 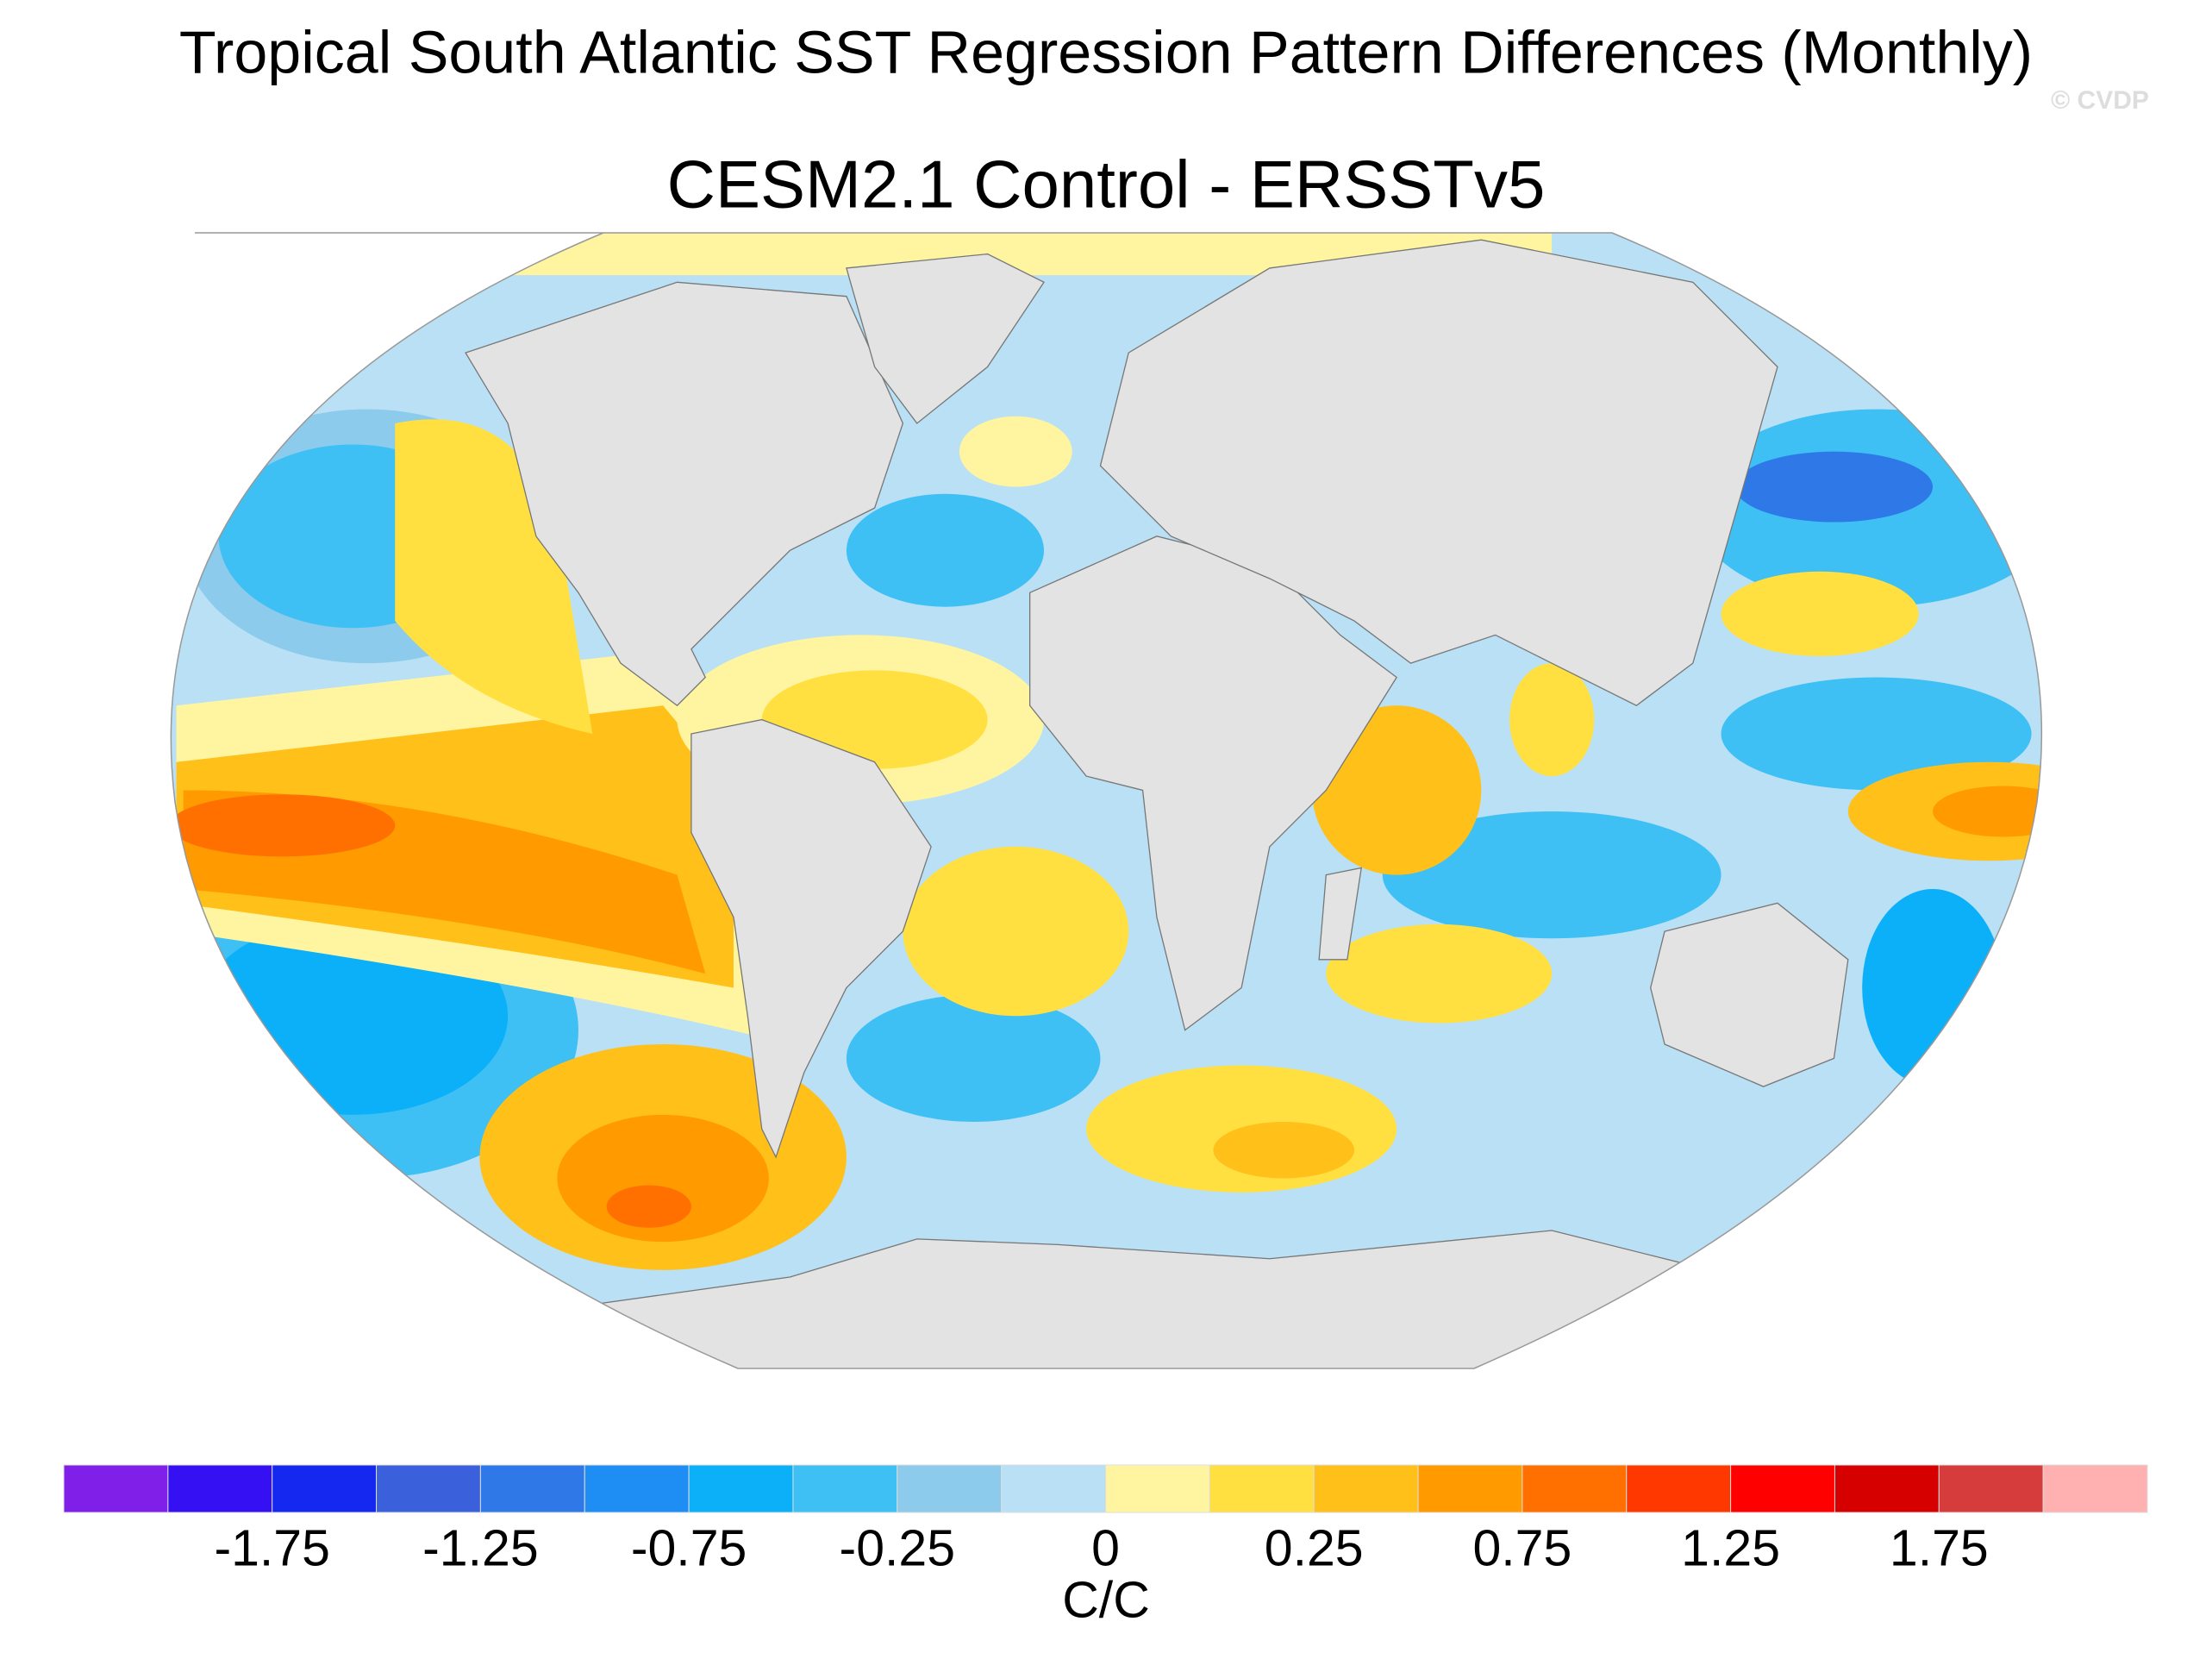 What do you see at coordinates (689, 1548) in the screenshot?
I see `colorbar-tick-label: -0.75` at bounding box center [689, 1548].